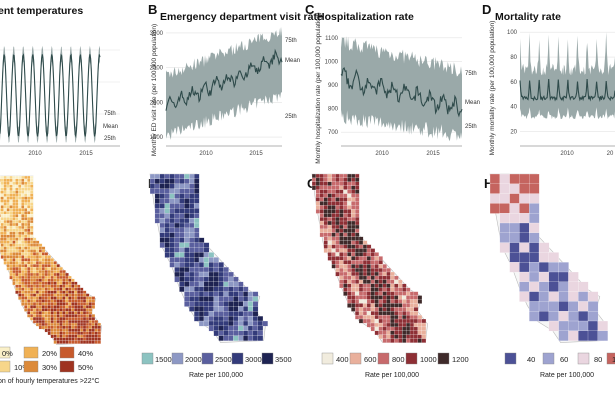  Describe the element at coordinates (110, 139) in the screenshot. I see `panel-a-label-25th: 25th` at that location.